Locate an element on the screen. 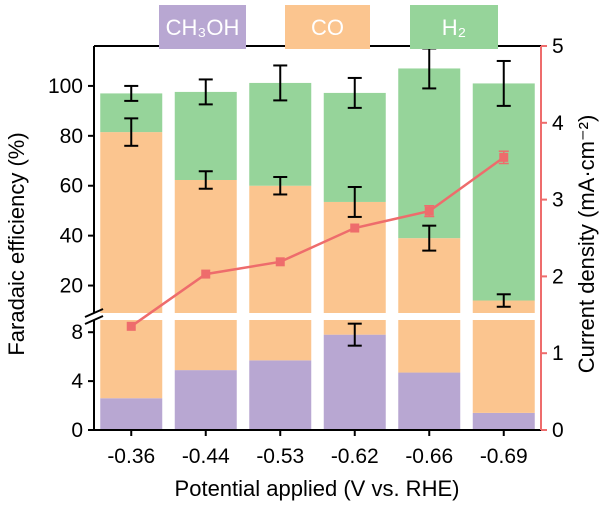  legend-label-1: CO is located at coordinates (327, 27).